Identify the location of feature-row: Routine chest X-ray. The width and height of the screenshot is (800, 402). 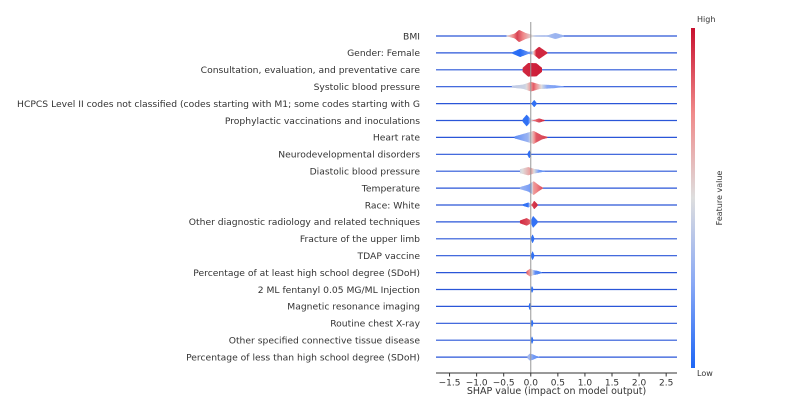
(503, 324).